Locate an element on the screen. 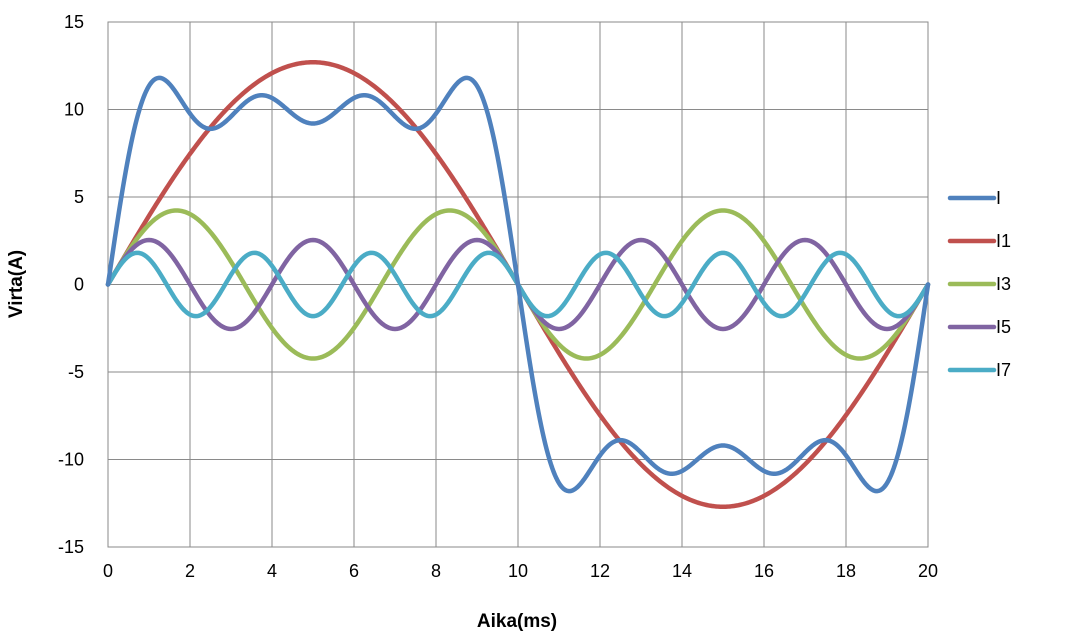  y-tick-label: -5 is located at coordinates (76, 372).